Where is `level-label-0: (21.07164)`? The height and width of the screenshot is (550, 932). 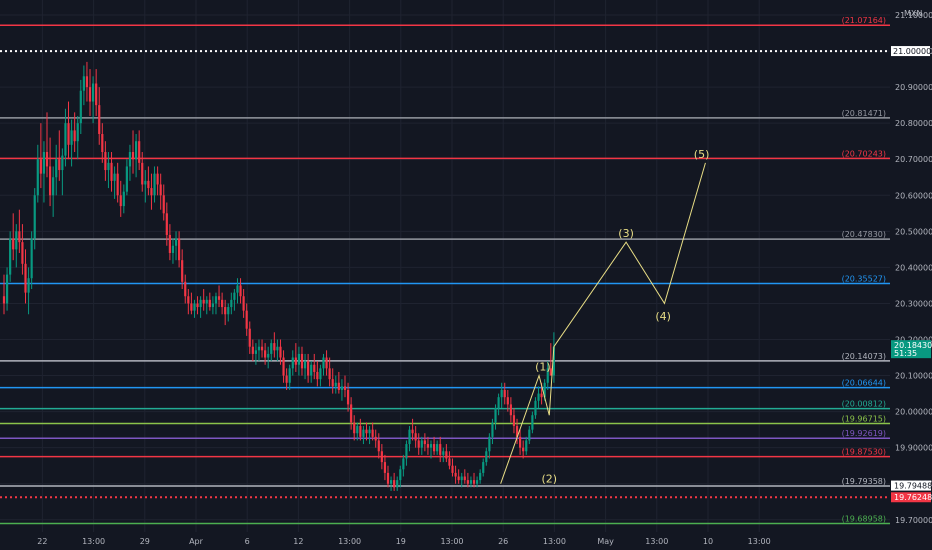 level-label-0: (21.07164) is located at coordinates (864, 20).